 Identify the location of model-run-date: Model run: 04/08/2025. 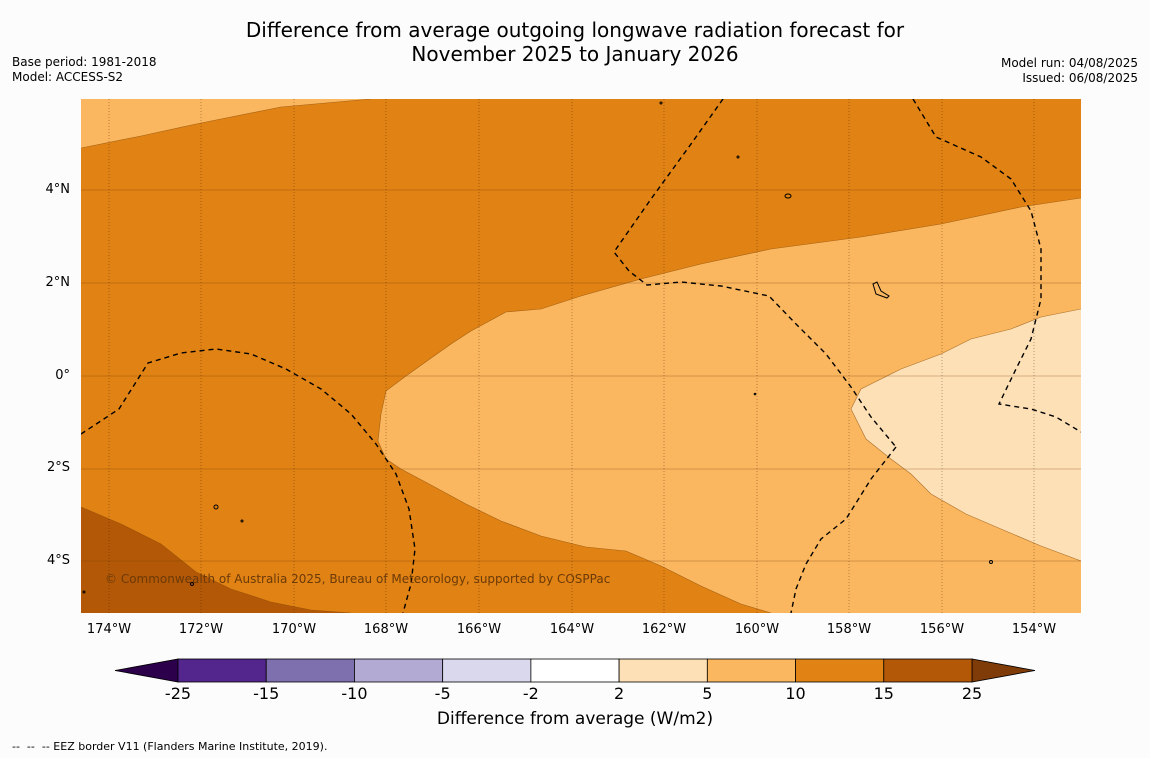
(1069, 63).